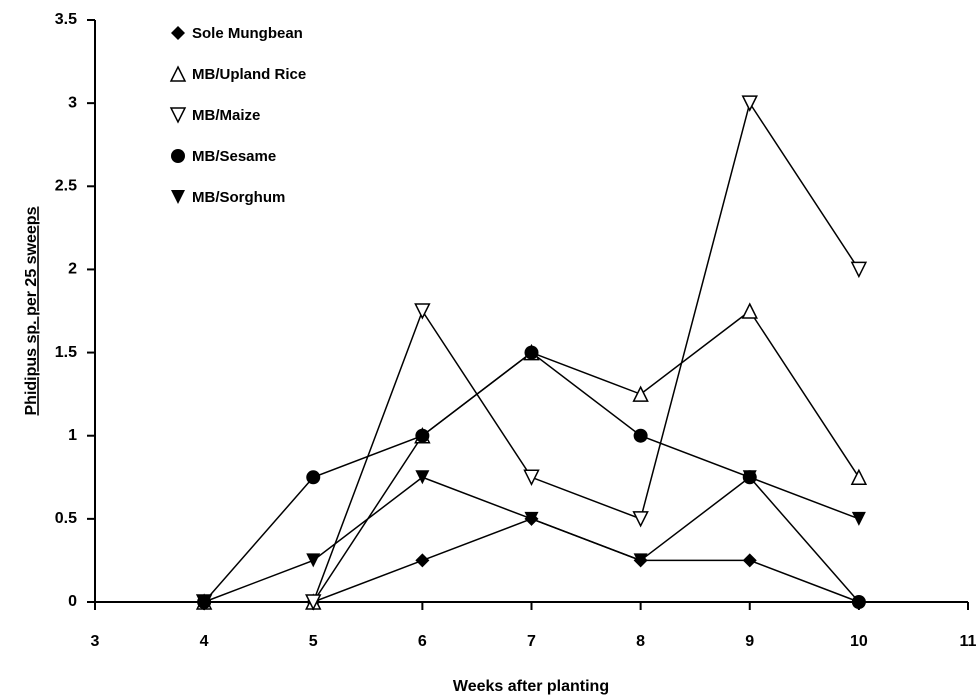 The width and height of the screenshot is (979, 700). What do you see at coordinates (238, 197) in the screenshot?
I see `legend-label: MB/Sorghum` at bounding box center [238, 197].